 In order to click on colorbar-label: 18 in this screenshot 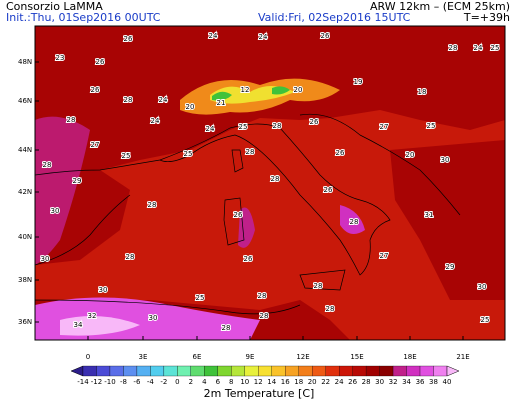, I will do `click(298, 382)`.